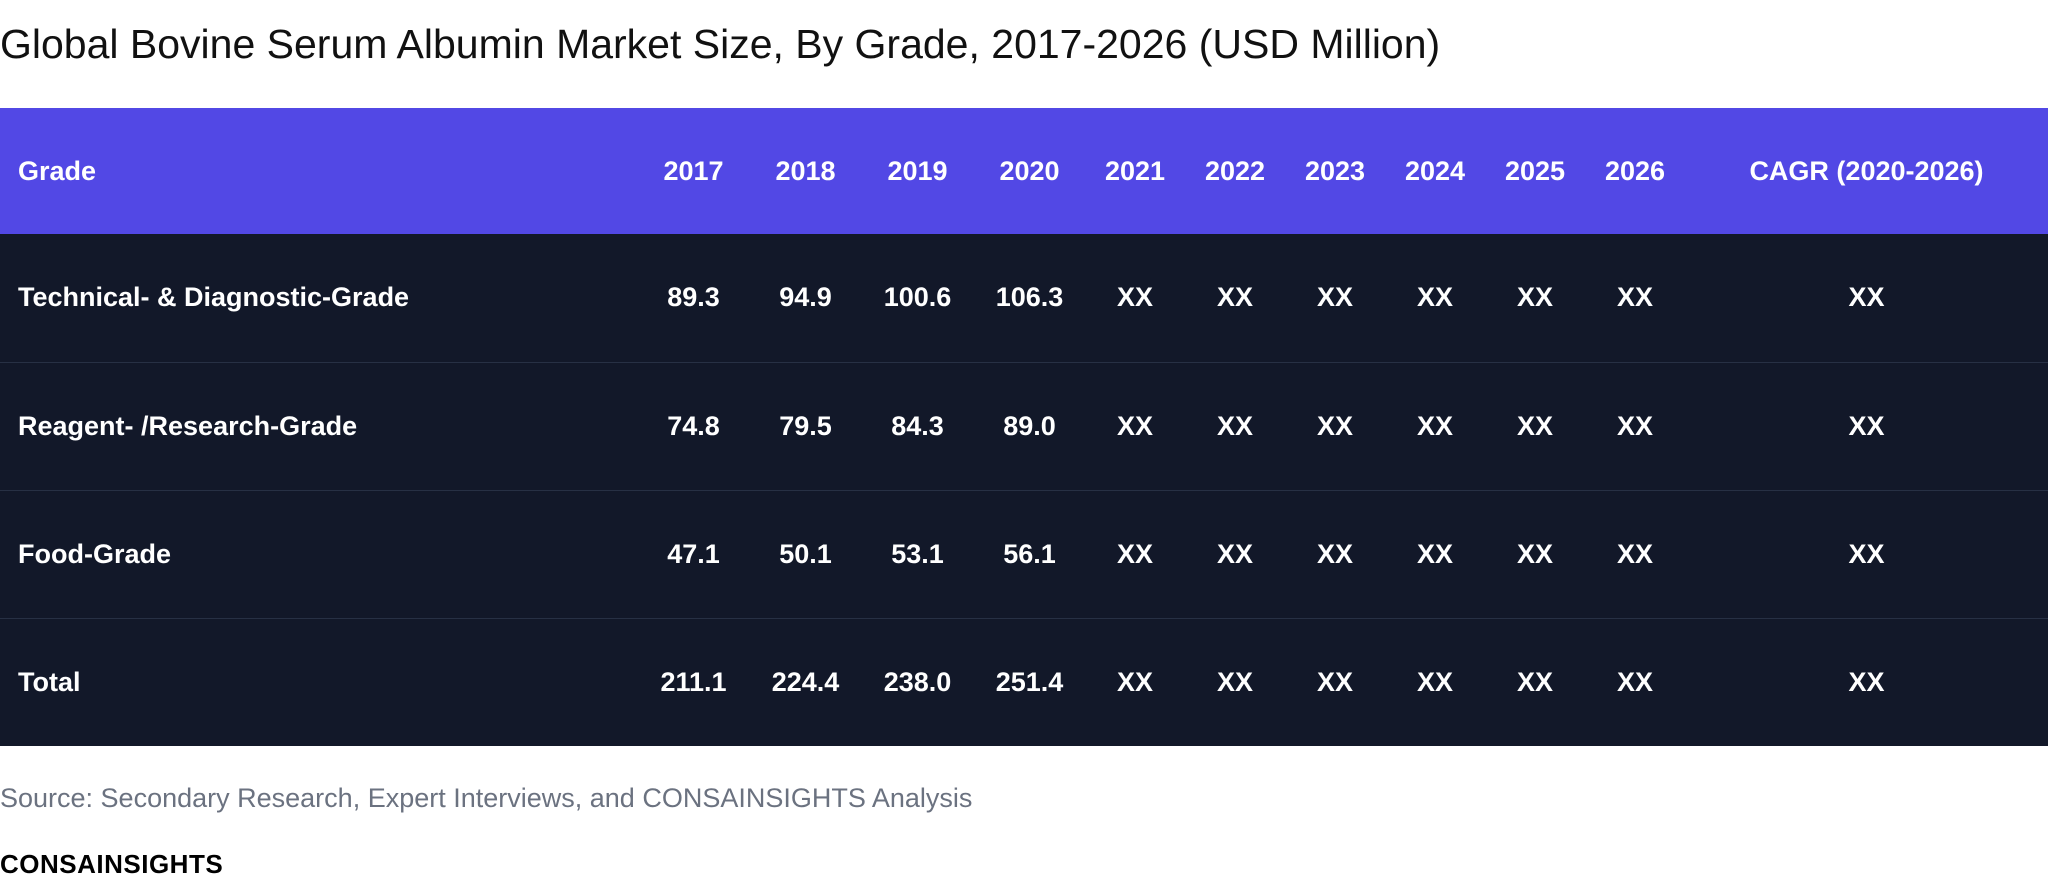 Image resolution: width=2048 pixels, height=880 pixels. Describe the element at coordinates (917, 681) in the screenshot. I see `table-cell: 238.0` at that location.